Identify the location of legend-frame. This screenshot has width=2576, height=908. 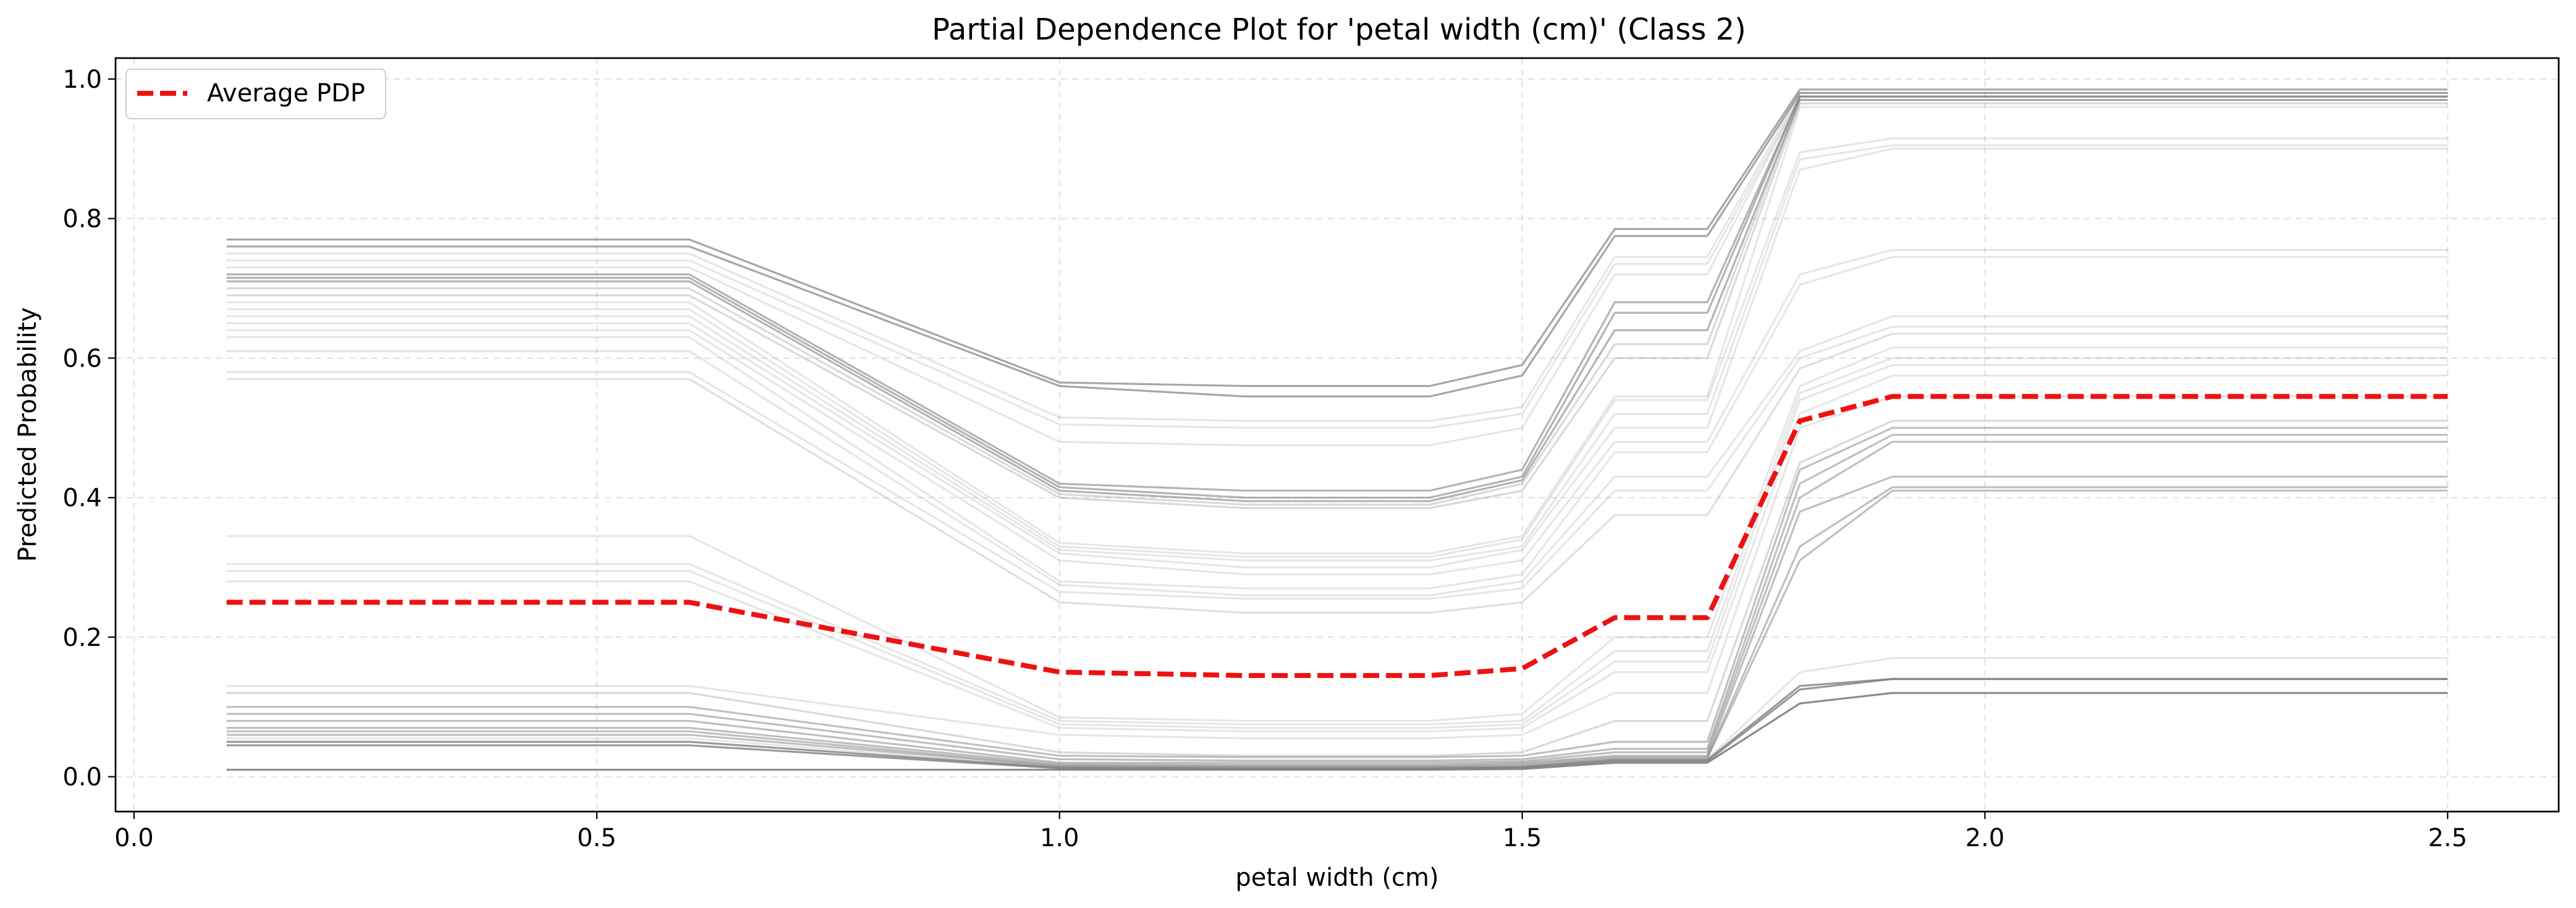
(256, 94).